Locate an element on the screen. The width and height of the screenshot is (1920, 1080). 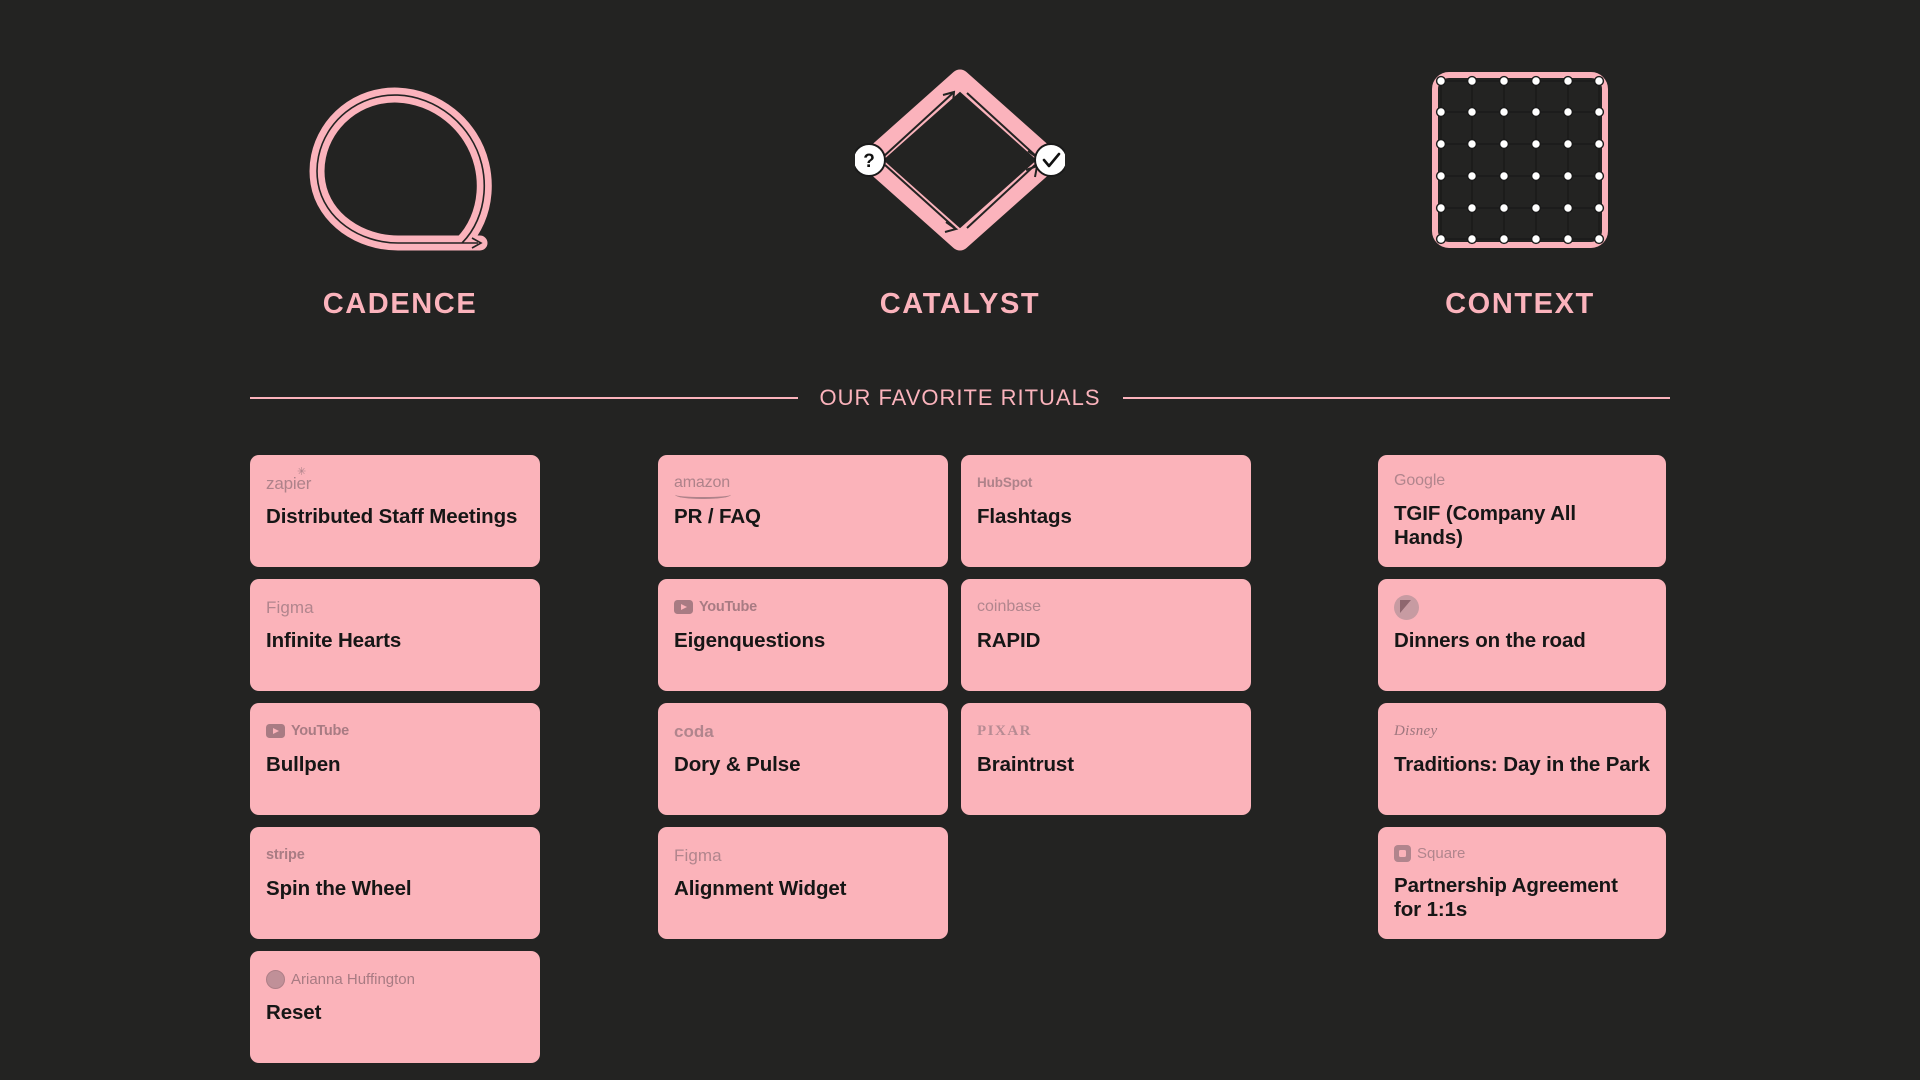
card-title: Partnership Agreement for 1:1s is located at coordinates (1506, 897).